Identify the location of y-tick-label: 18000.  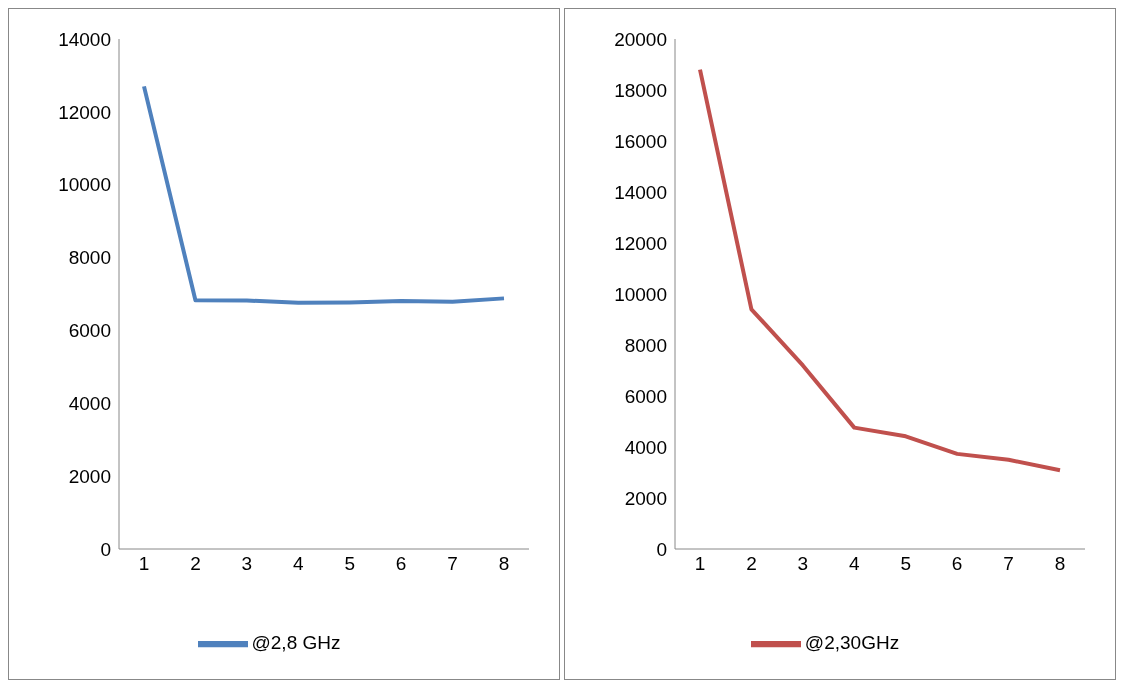
(640, 90).